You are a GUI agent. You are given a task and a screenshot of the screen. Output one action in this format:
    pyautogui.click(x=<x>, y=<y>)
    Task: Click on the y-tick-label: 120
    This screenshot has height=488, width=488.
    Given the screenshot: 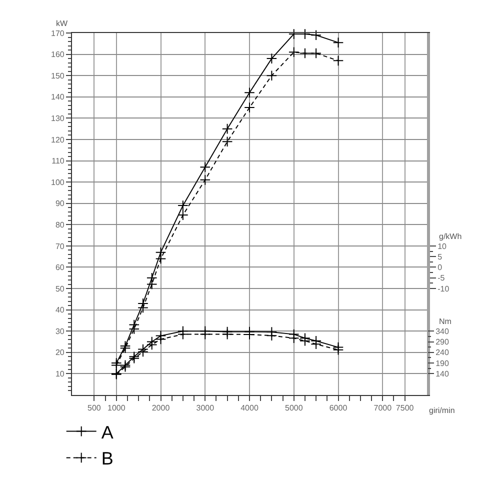 What is the action you would take?
    pyautogui.click(x=58, y=139)
    